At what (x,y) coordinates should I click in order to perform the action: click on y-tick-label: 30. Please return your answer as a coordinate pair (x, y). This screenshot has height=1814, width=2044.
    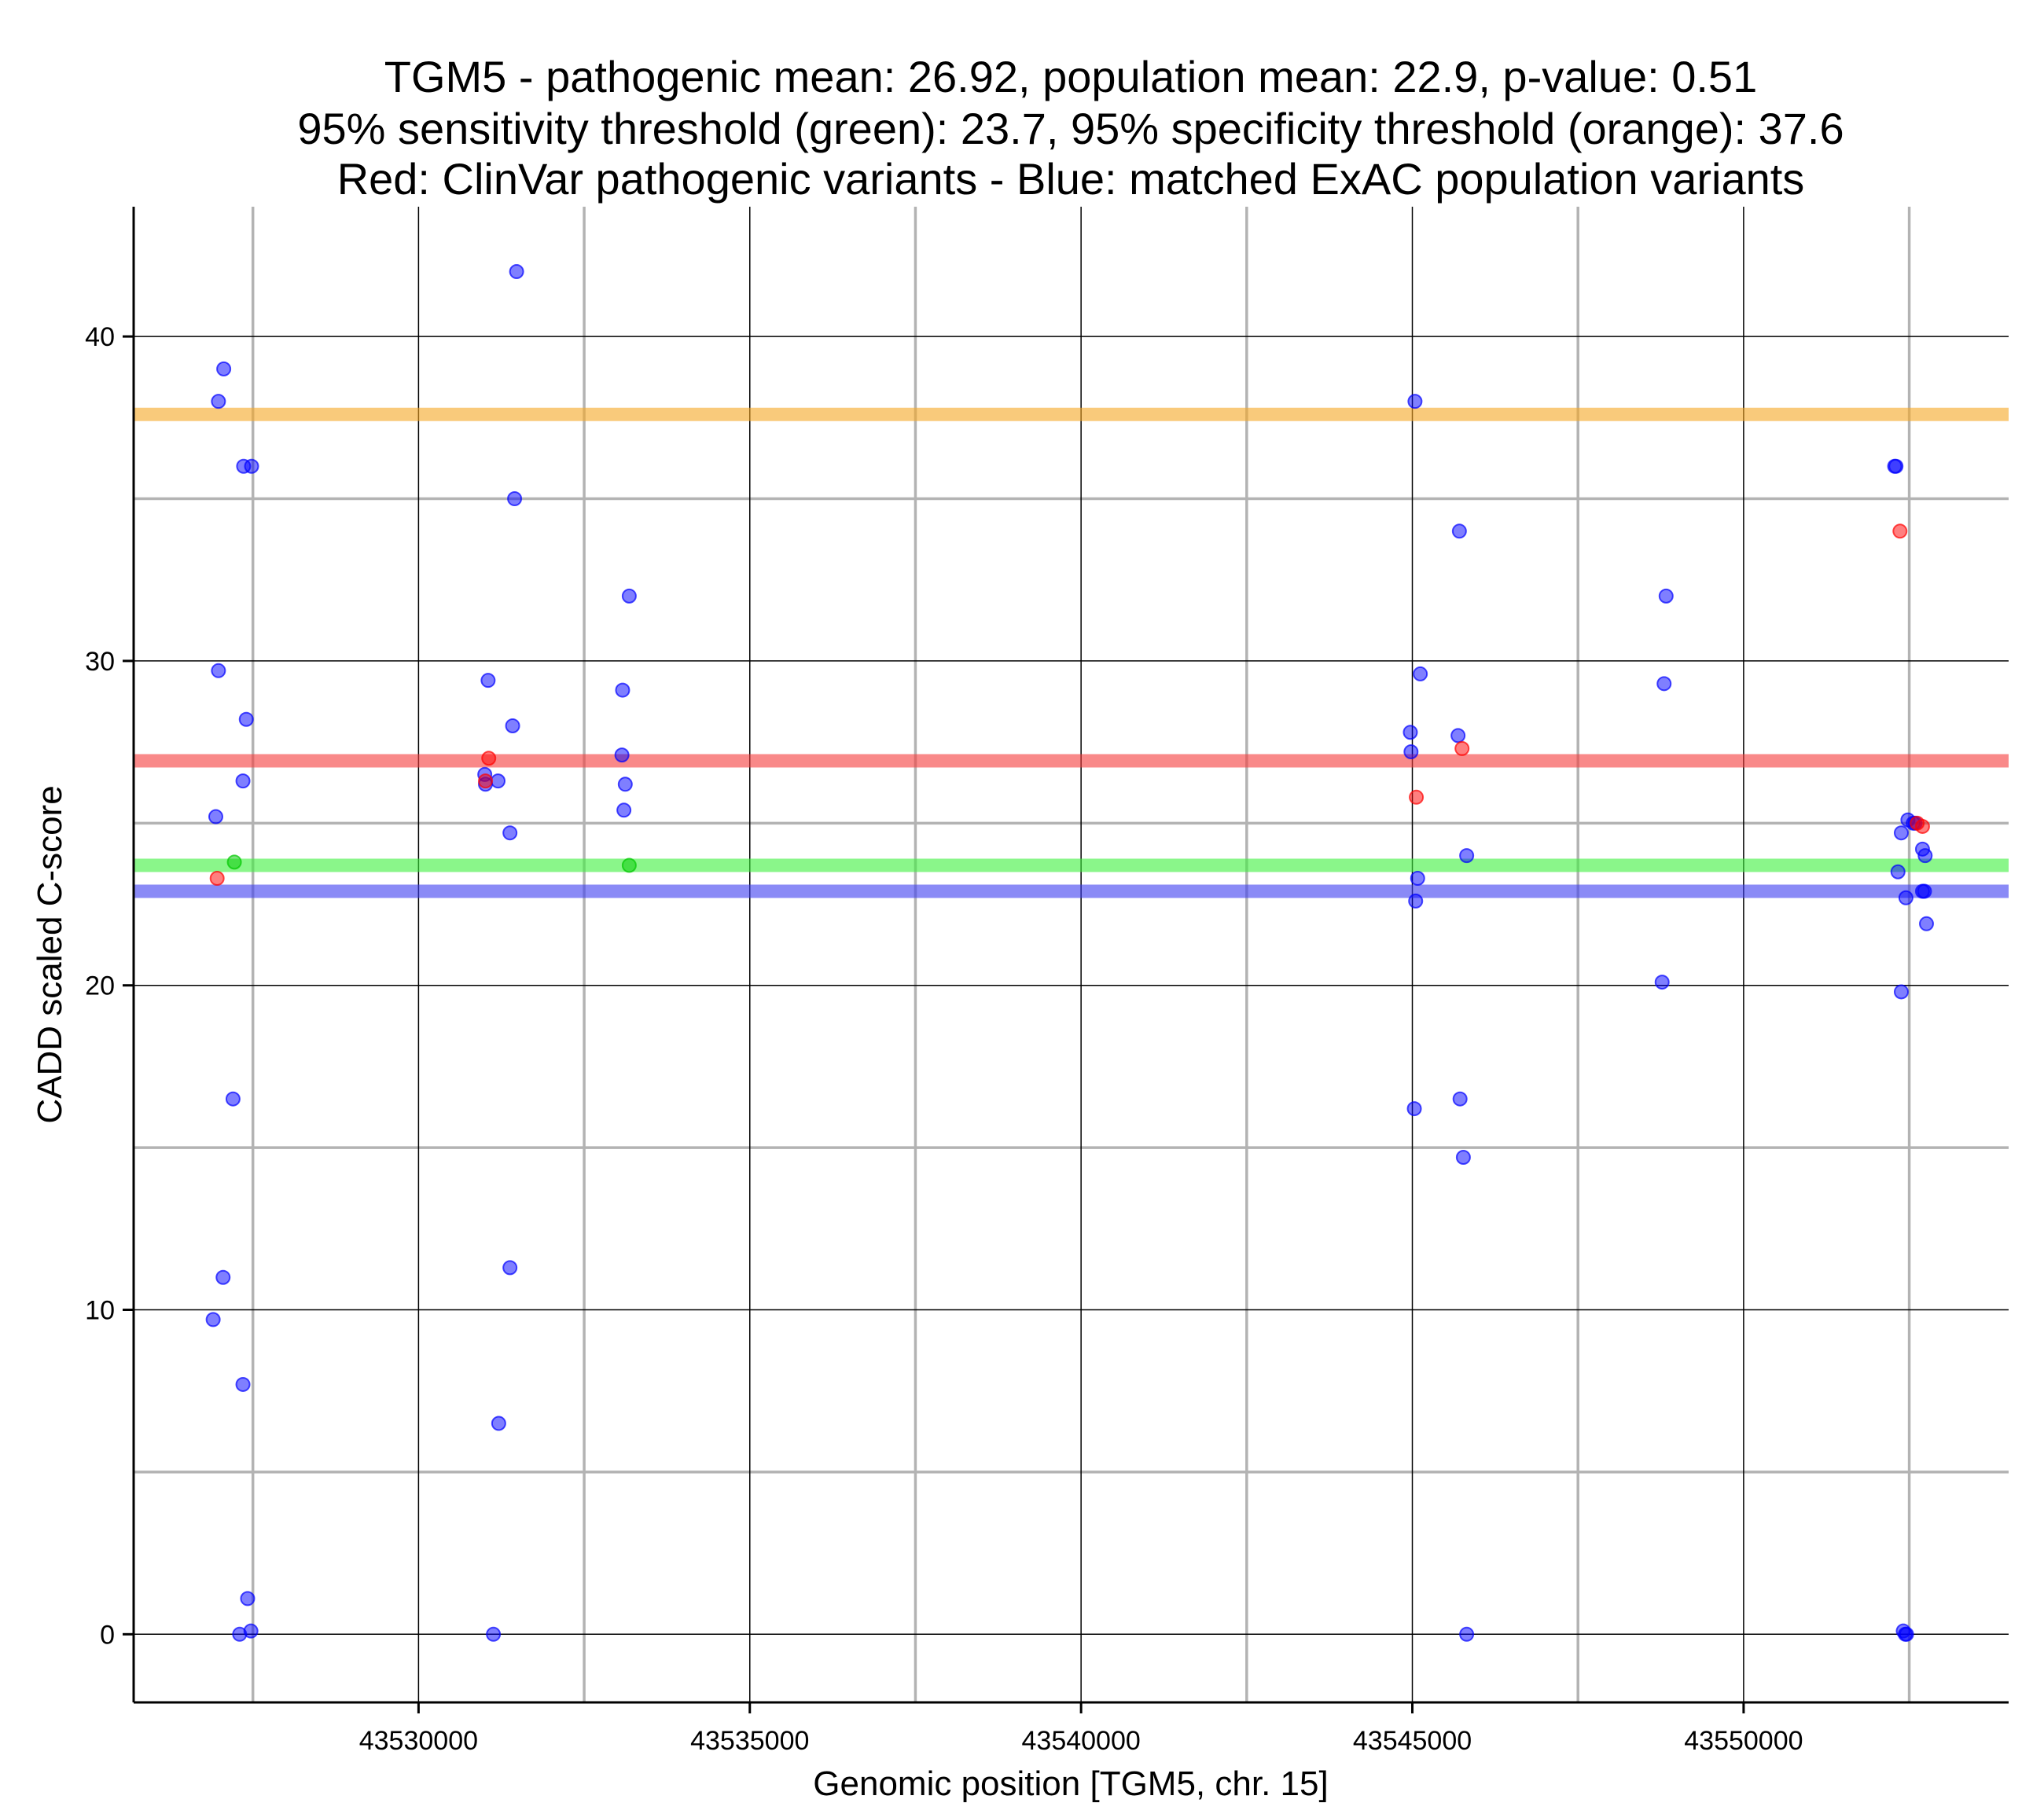
    Looking at the image, I should click on (100, 662).